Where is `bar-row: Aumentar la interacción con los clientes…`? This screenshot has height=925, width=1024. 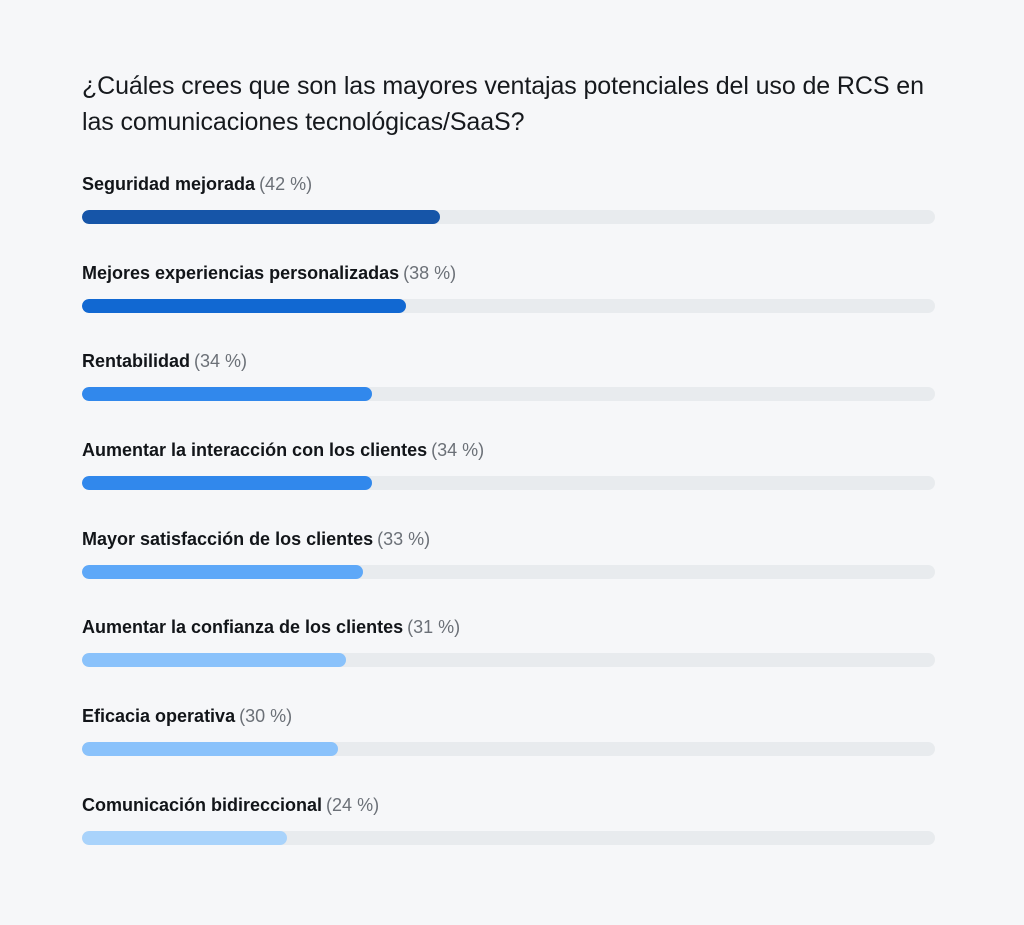
bar-row: Aumentar la interacción con los clientes… is located at coordinates (508, 482).